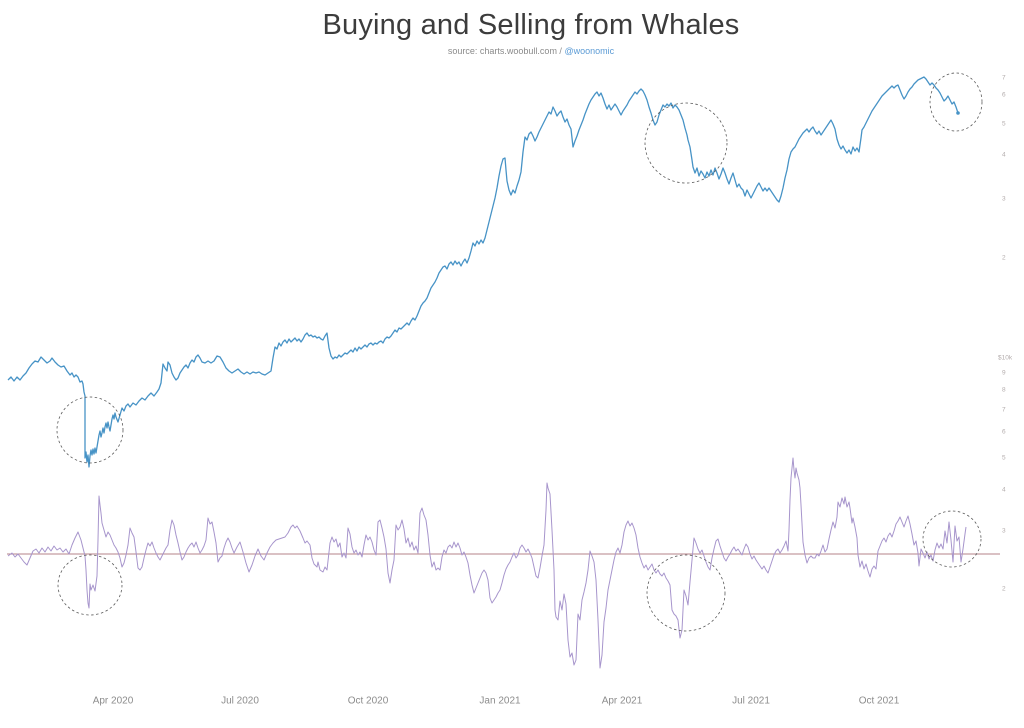 This screenshot has width=1024, height=728. What do you see at coordinates (90, 585) in the screenshot?
I see `annotation-ellipse-osc-covid-whale-selling` at bounding box center [90, 585].